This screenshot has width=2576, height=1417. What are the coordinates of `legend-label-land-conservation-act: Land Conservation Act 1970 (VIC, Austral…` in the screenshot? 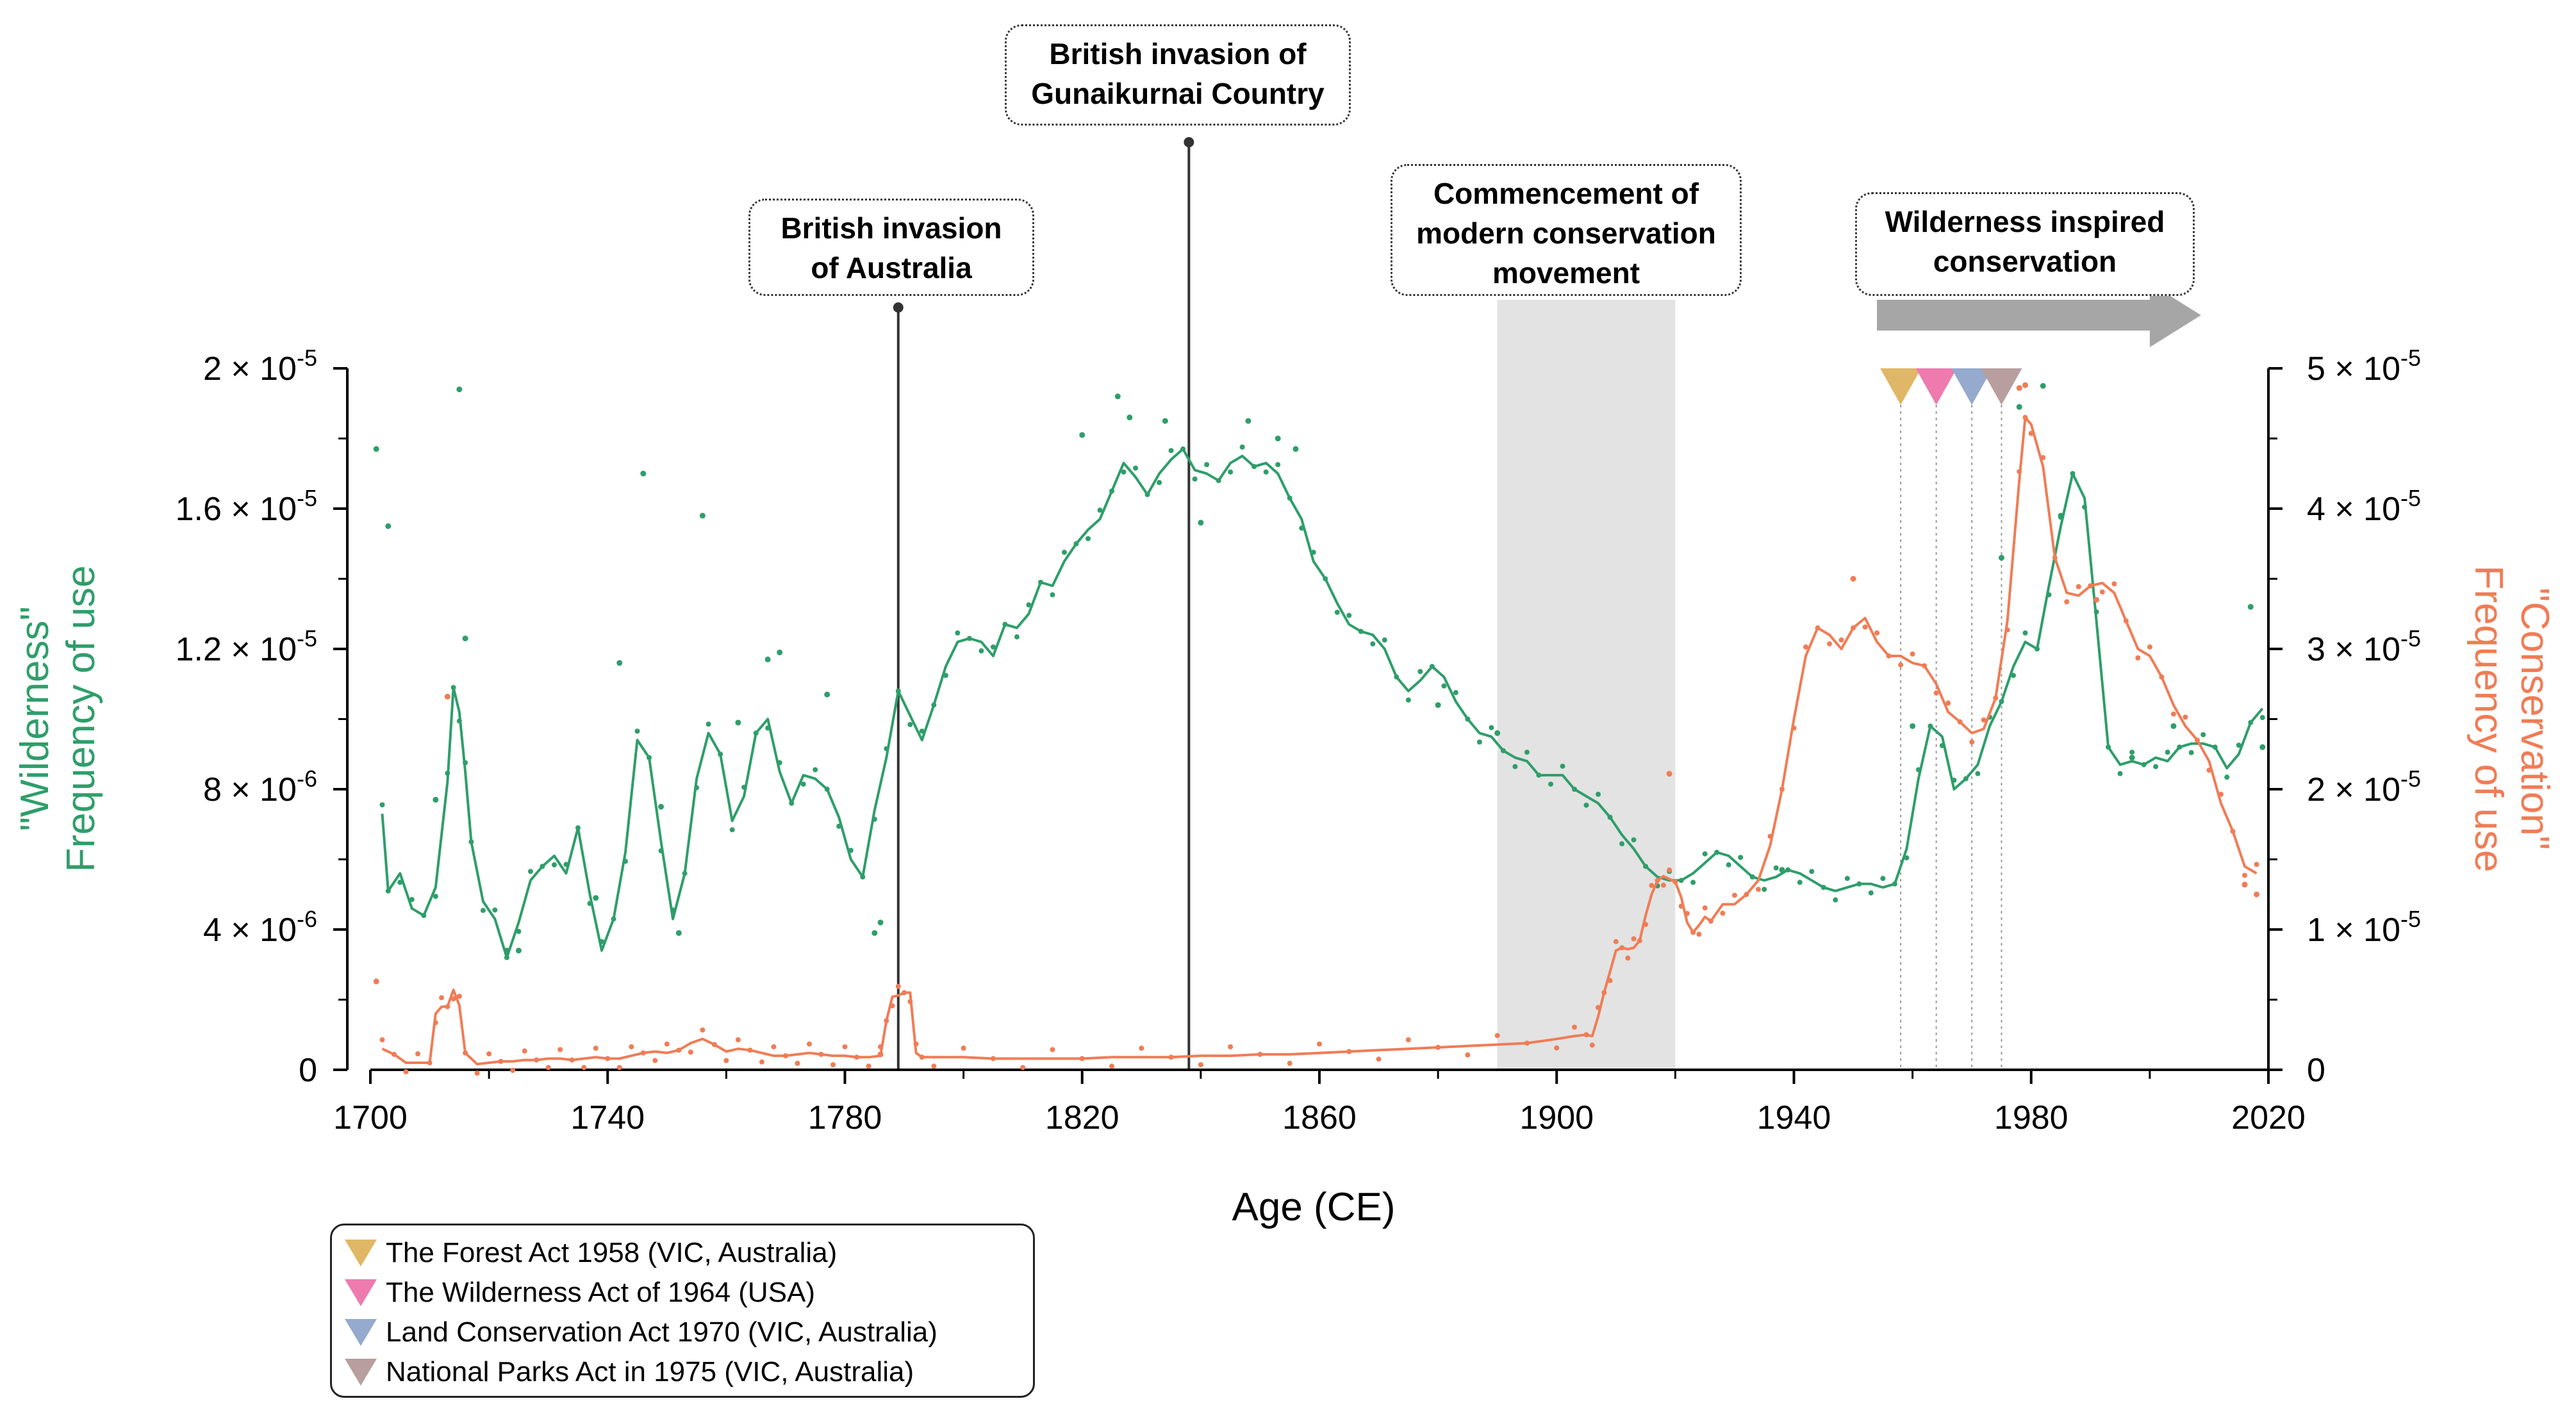 It's located at (661, 1332).